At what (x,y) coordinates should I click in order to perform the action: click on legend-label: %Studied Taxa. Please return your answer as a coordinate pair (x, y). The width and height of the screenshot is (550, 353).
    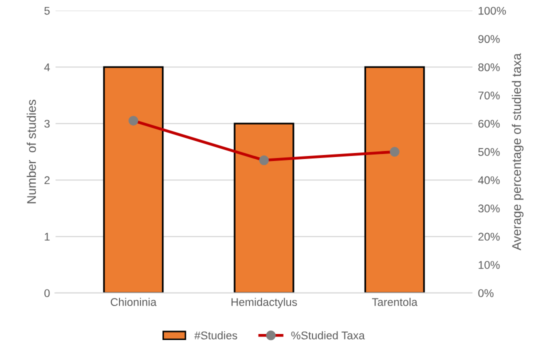
    Looking at the image, I should click on (328, 335).